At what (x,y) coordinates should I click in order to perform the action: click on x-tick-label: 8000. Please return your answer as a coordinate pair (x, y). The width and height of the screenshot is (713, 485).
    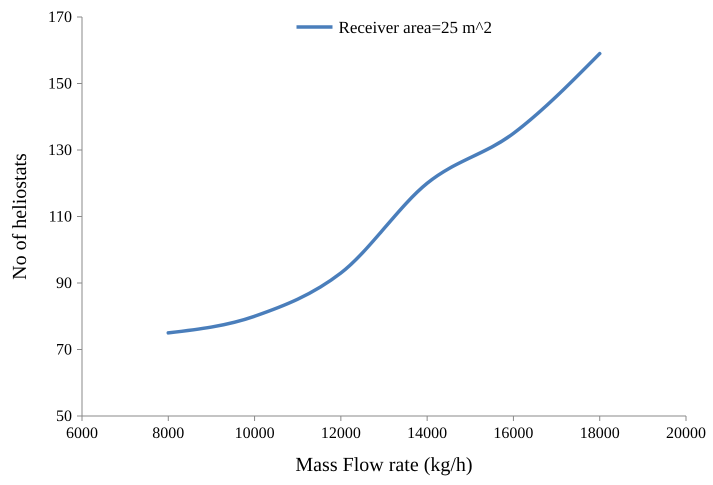
    Looking at the image, I should click on (168, 433).